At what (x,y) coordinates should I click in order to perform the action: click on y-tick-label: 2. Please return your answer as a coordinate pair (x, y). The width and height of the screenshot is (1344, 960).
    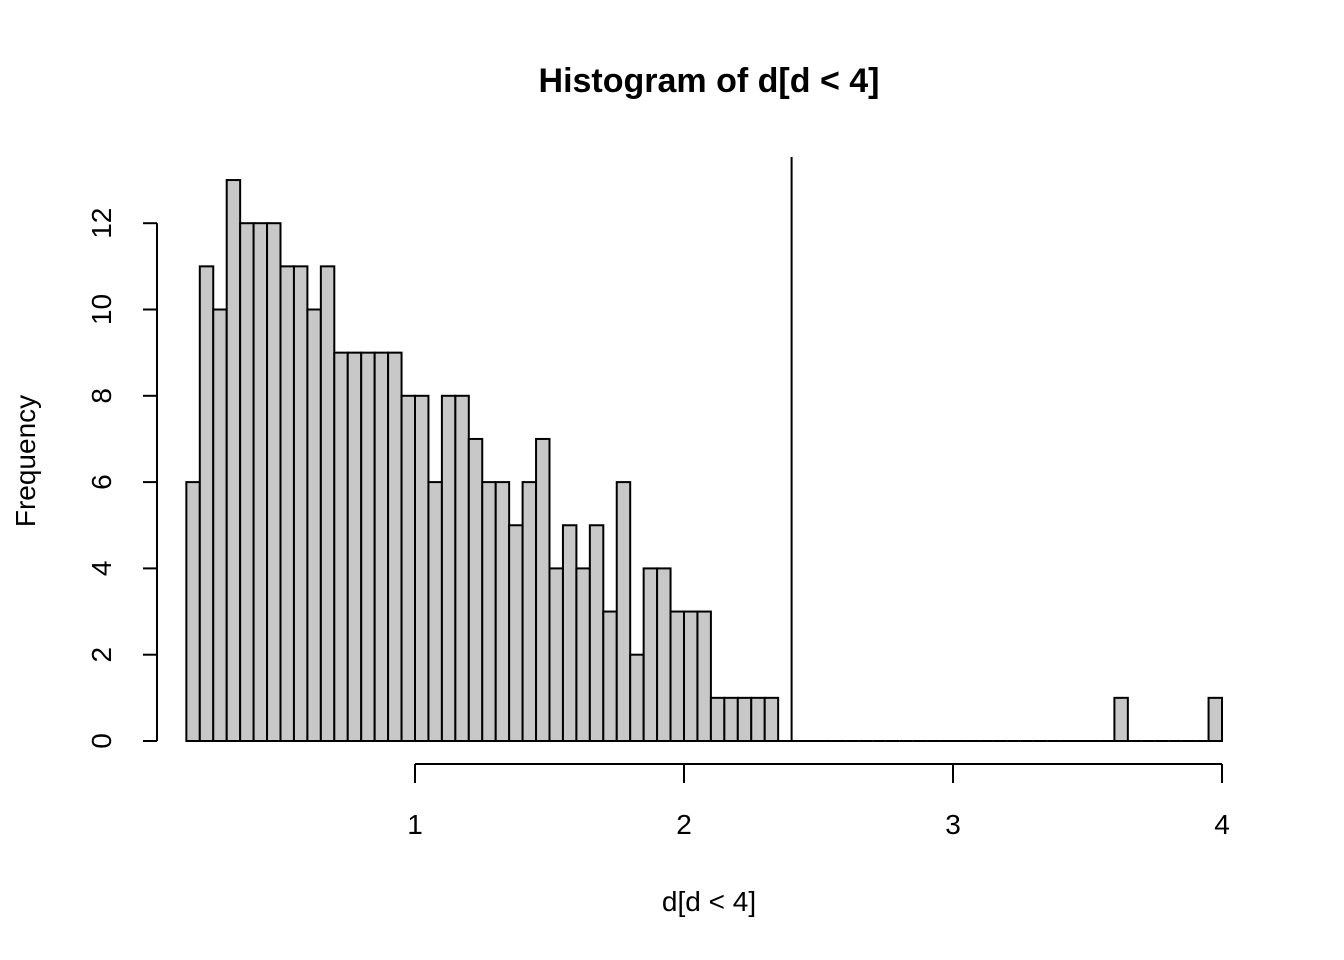
    Looking at the image, I should click on (101, 655).